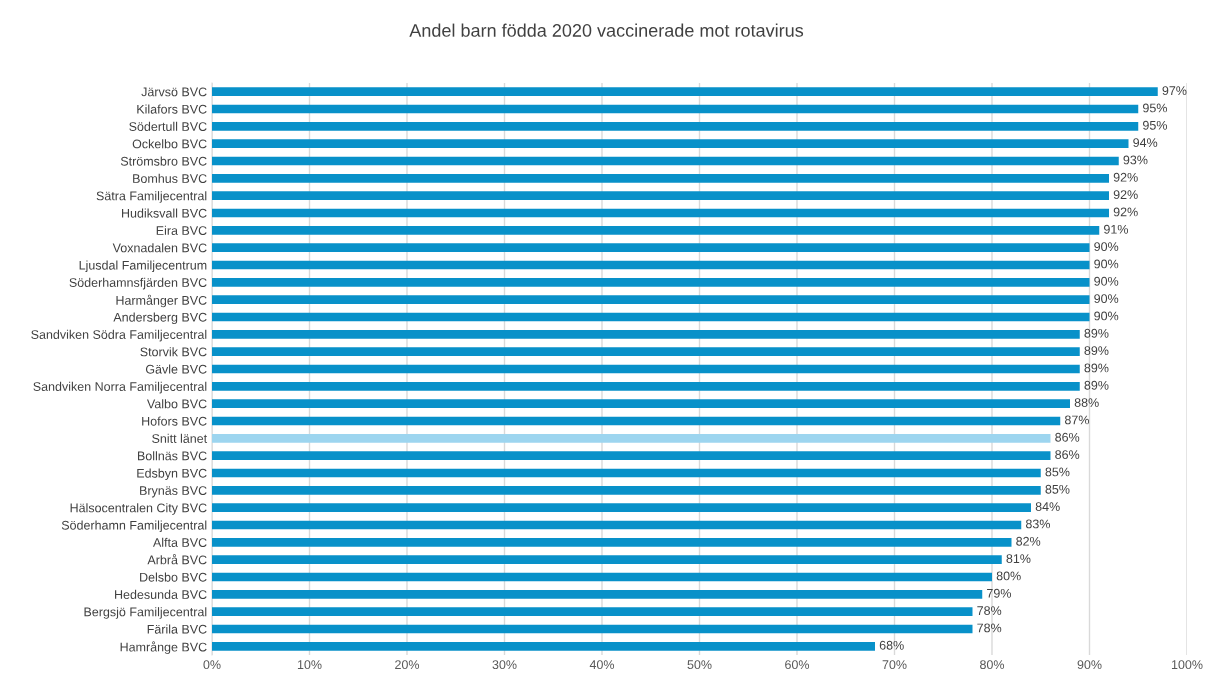 The width and height of the screenshot is (1213, 681). Describe the element at coordinates (163, 647) in the screenshot. I see `y-tick-label: Hamrånge BVC` at that location.